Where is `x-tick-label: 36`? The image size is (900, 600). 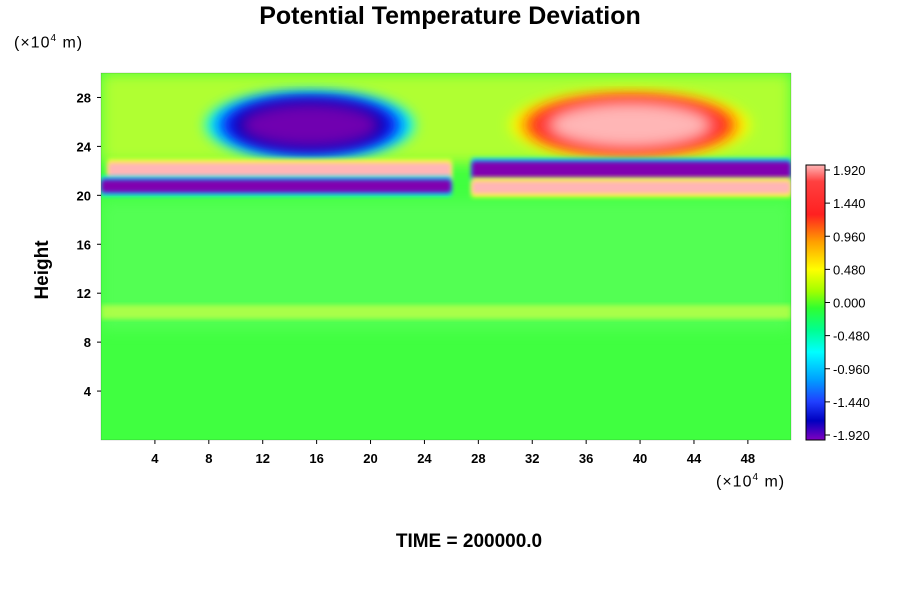 x-tick-label: 36 is located at coordinates (586, 458).